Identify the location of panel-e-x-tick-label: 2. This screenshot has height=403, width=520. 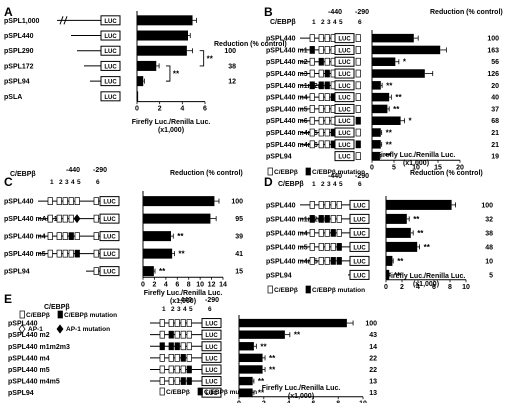
(264, 402).